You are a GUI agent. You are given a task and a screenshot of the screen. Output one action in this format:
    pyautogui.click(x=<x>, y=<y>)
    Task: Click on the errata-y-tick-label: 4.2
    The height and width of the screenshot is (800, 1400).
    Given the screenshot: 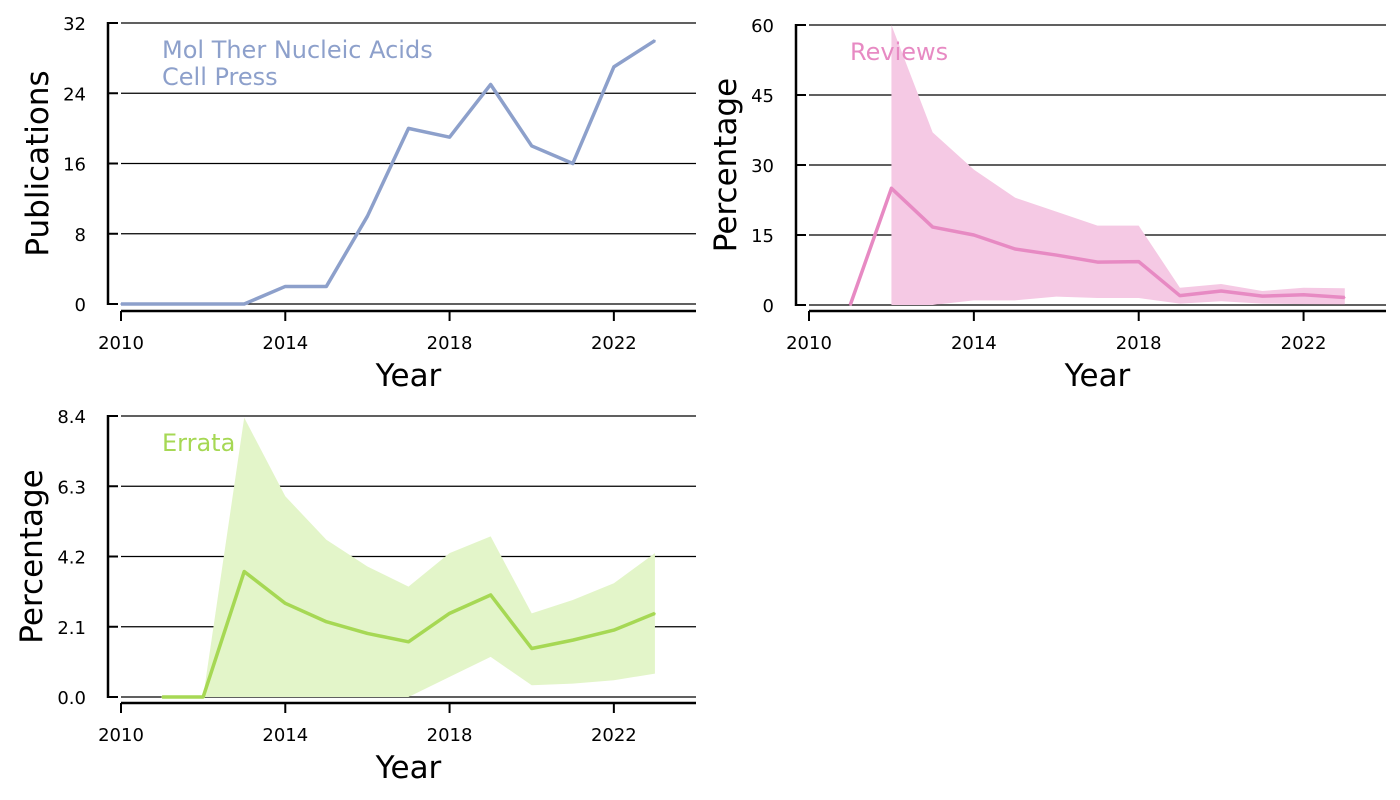 What is the action you would take?
    pyautogui.click(x=71, y=558)
    